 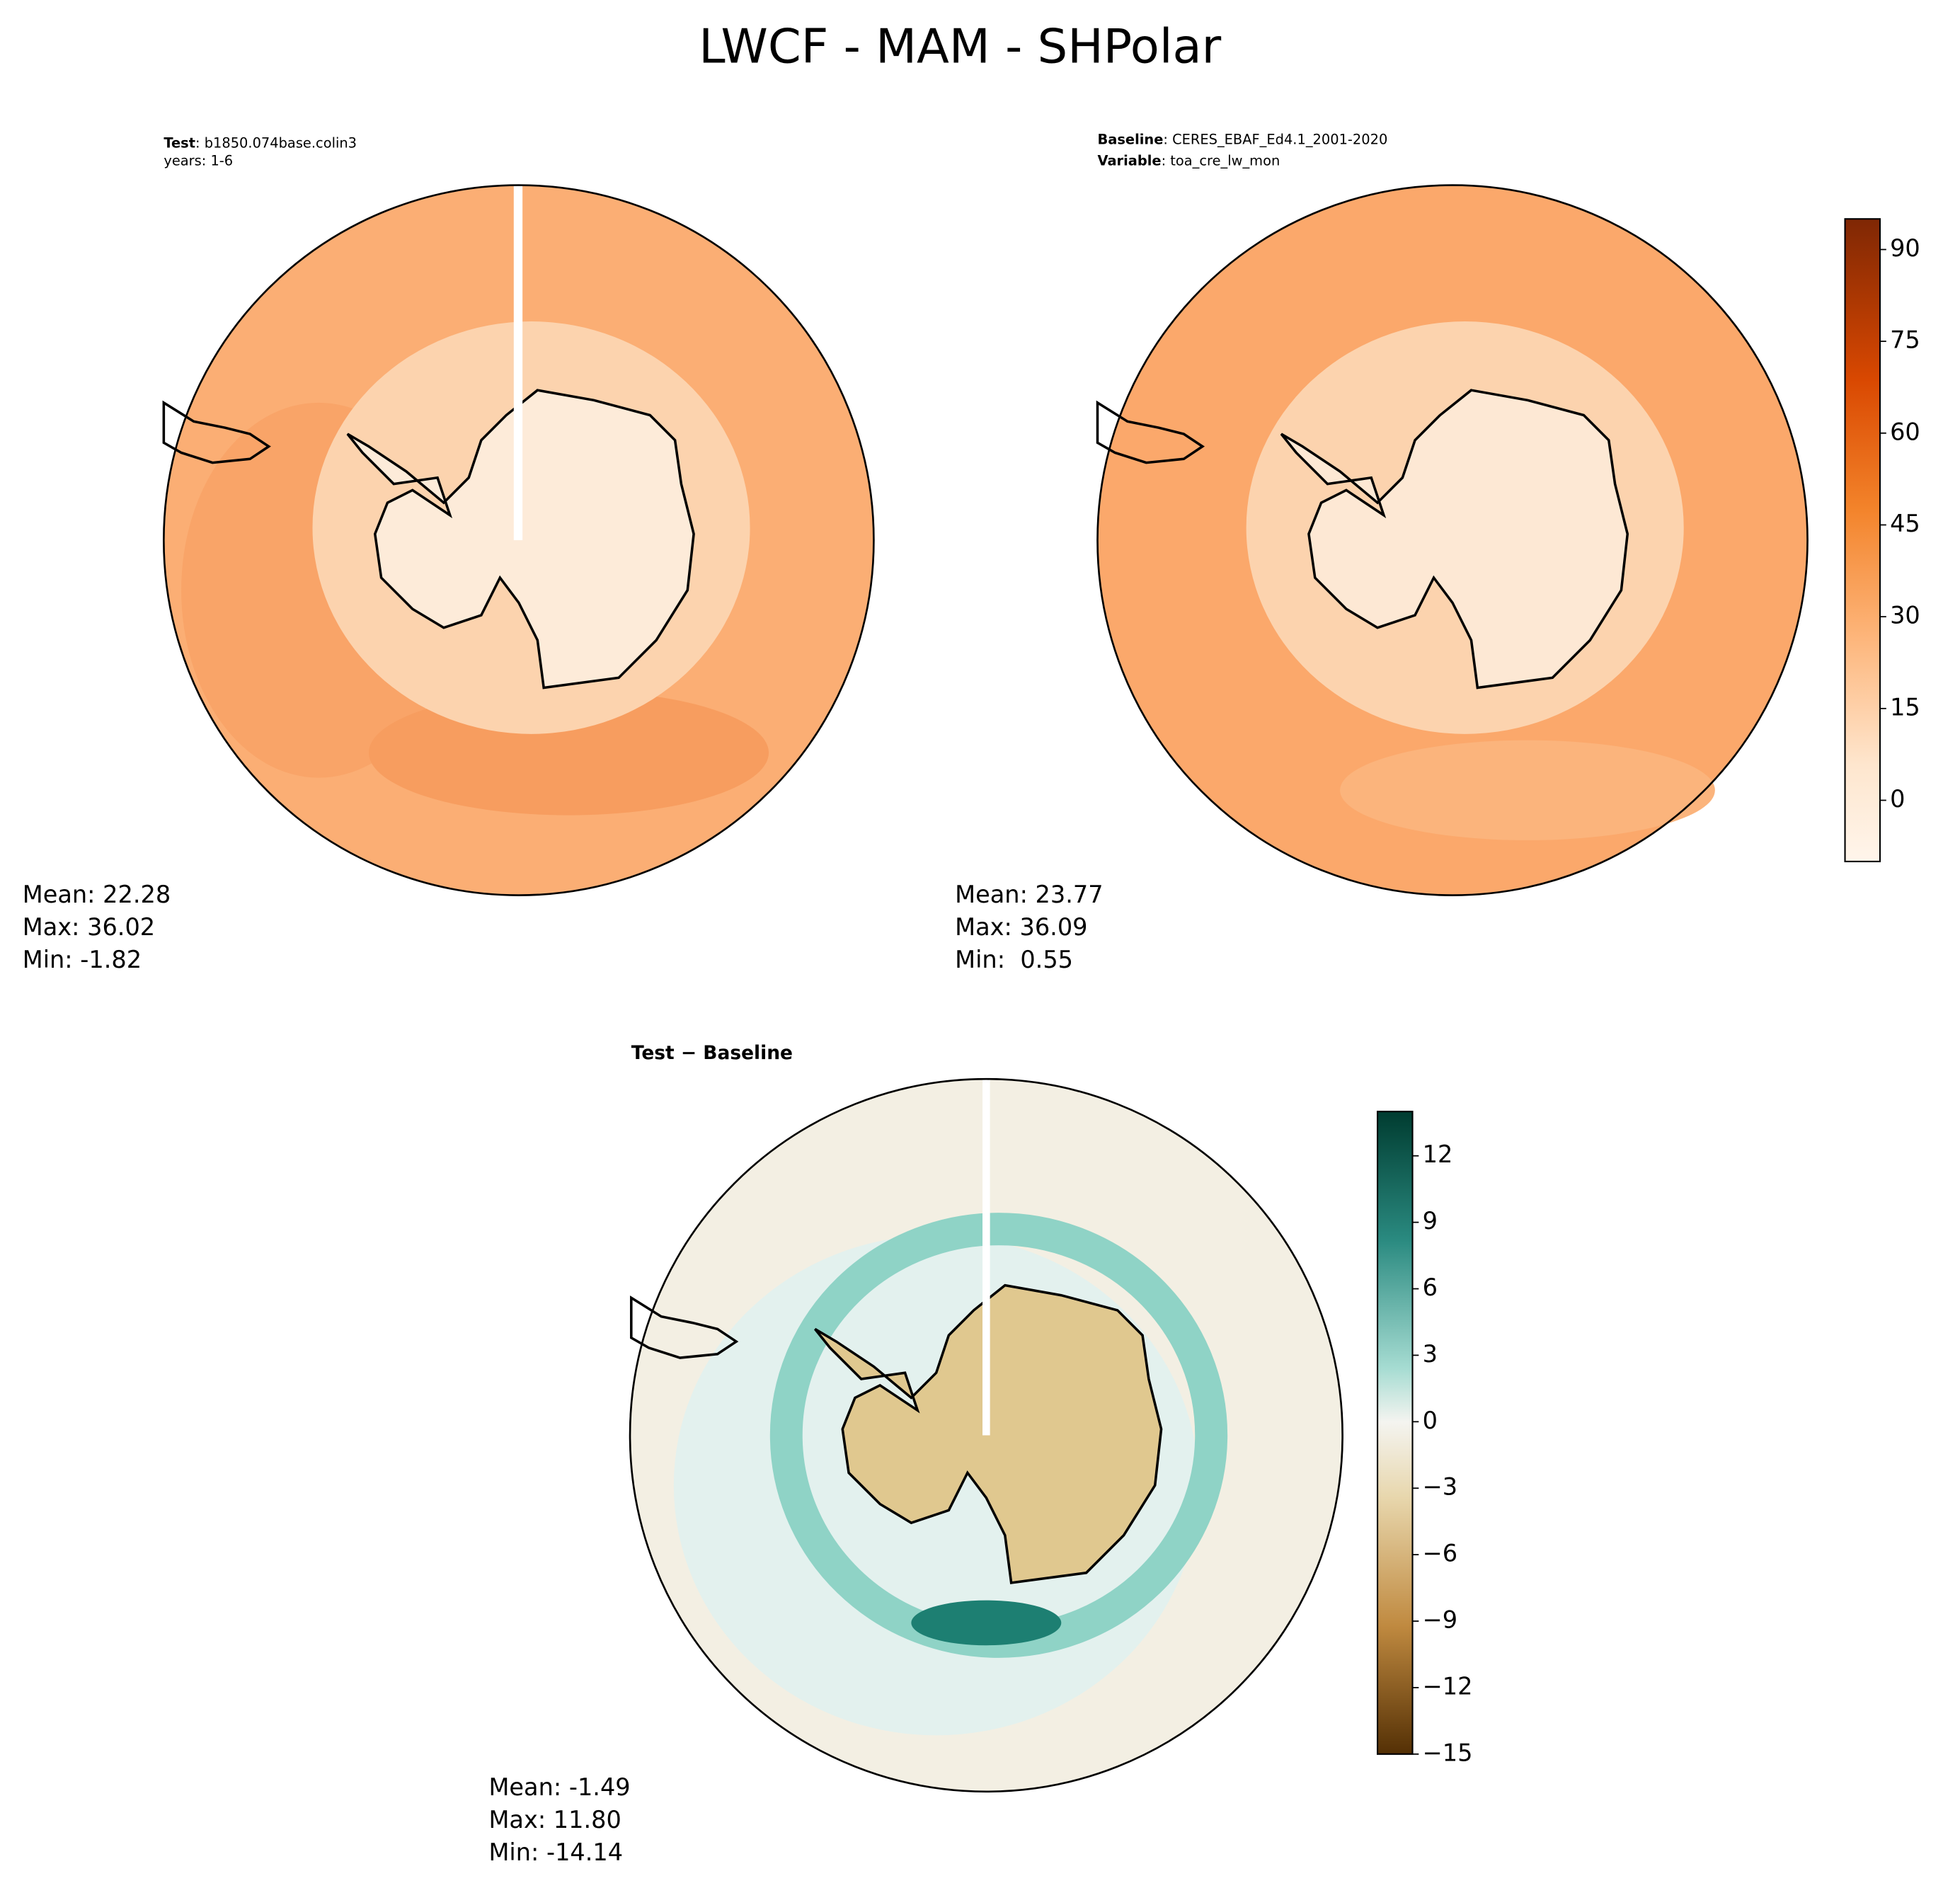 I want to click on colorbar-tick-label: 90, so click(x=1905, y=248).